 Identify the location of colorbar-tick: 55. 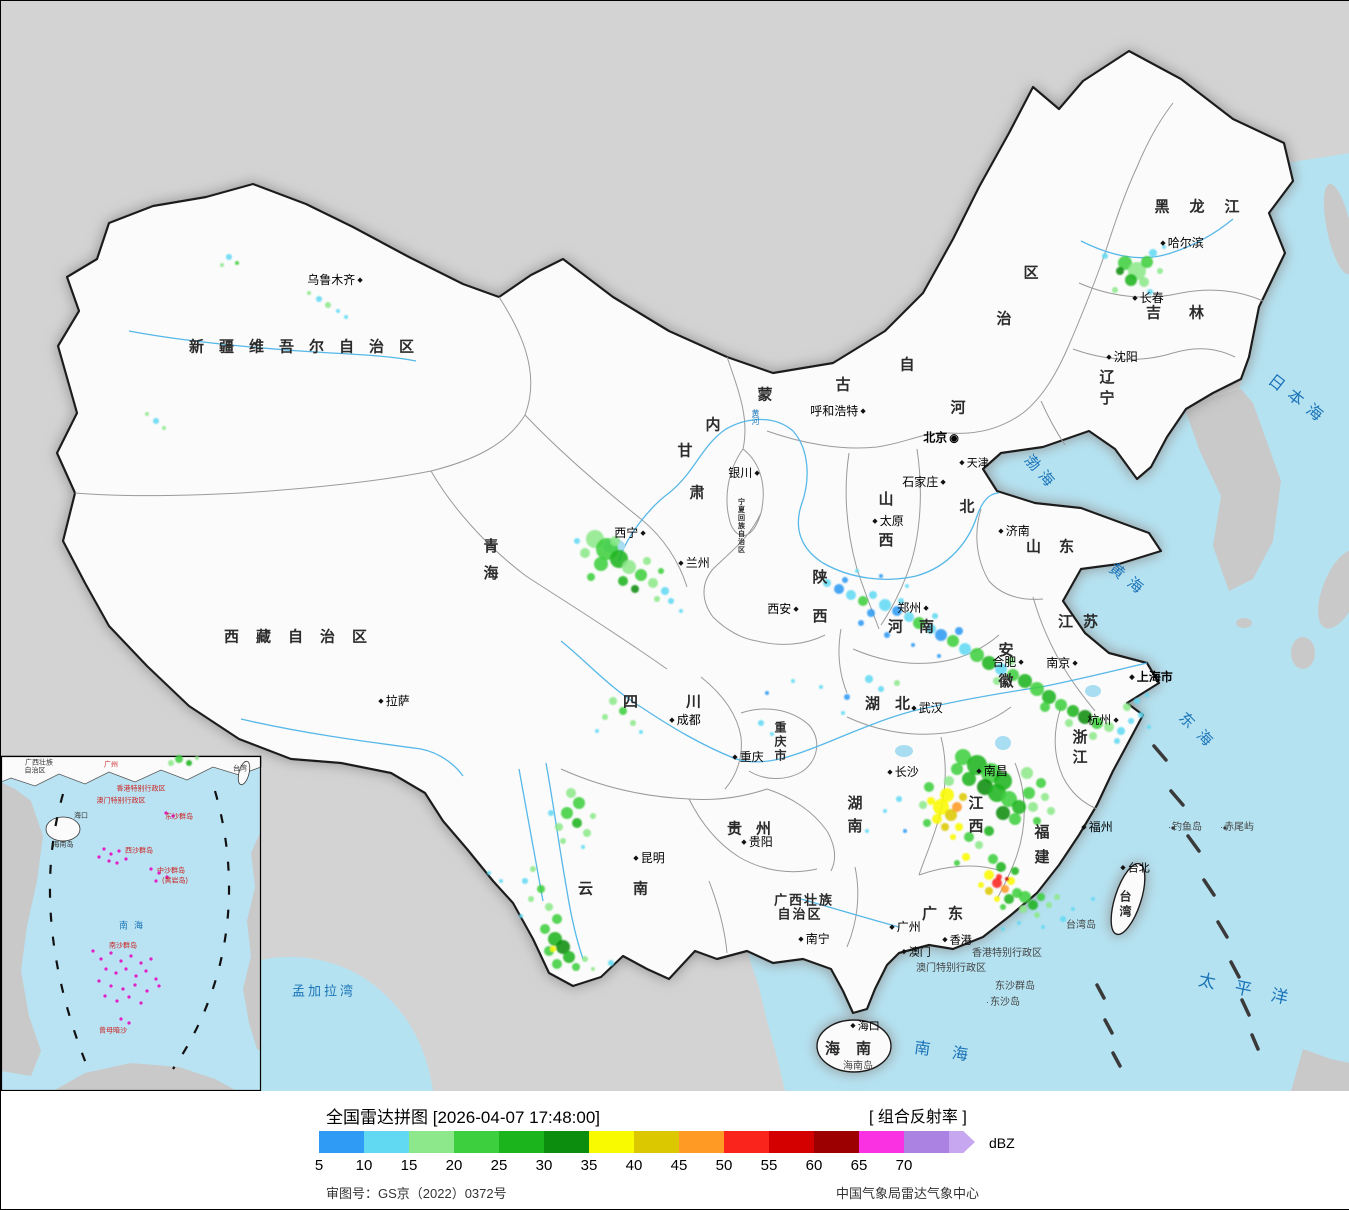
(769, 1165).